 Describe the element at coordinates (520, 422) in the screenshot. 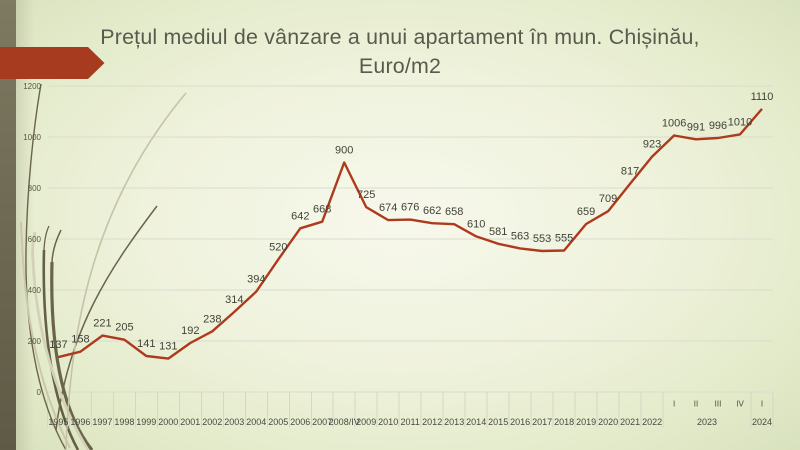

I see `svg-text: 2016` at that location.